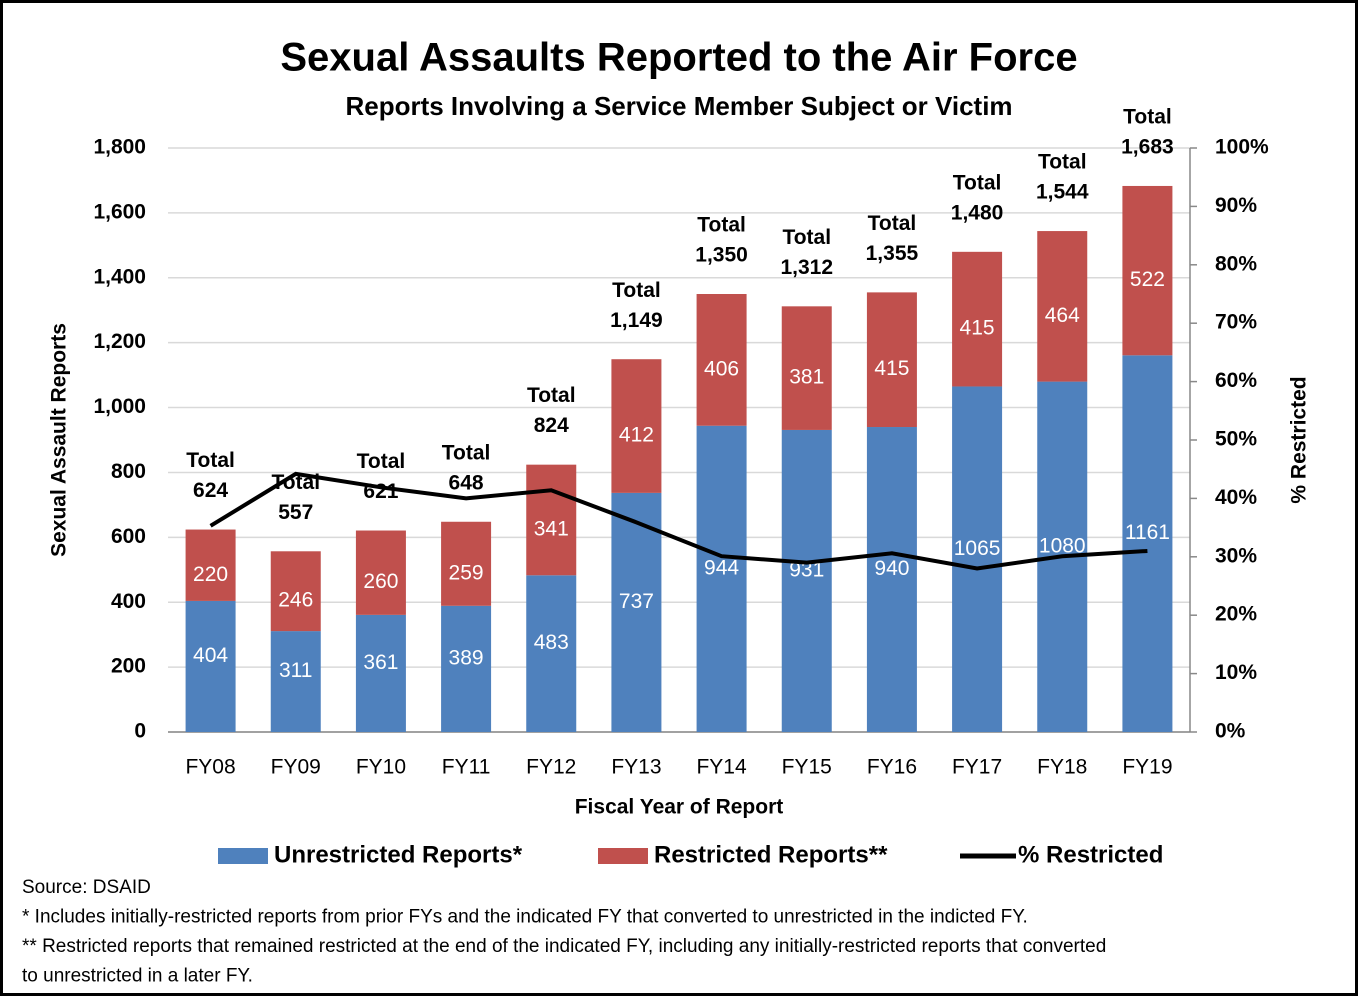  I want to click on y2-tick-label: 50%, so click(1236, 439).